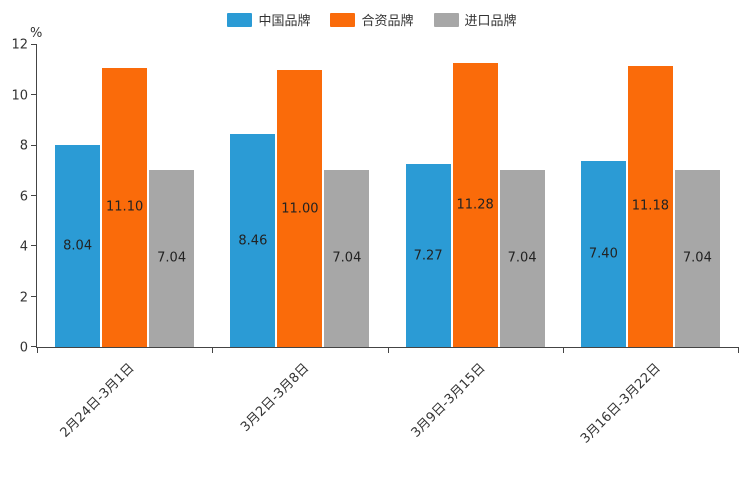 The height and width of the screenshot is (496, 744). I want to click on bar-group: 8.46 11.00 7.04, so click(299, 196).